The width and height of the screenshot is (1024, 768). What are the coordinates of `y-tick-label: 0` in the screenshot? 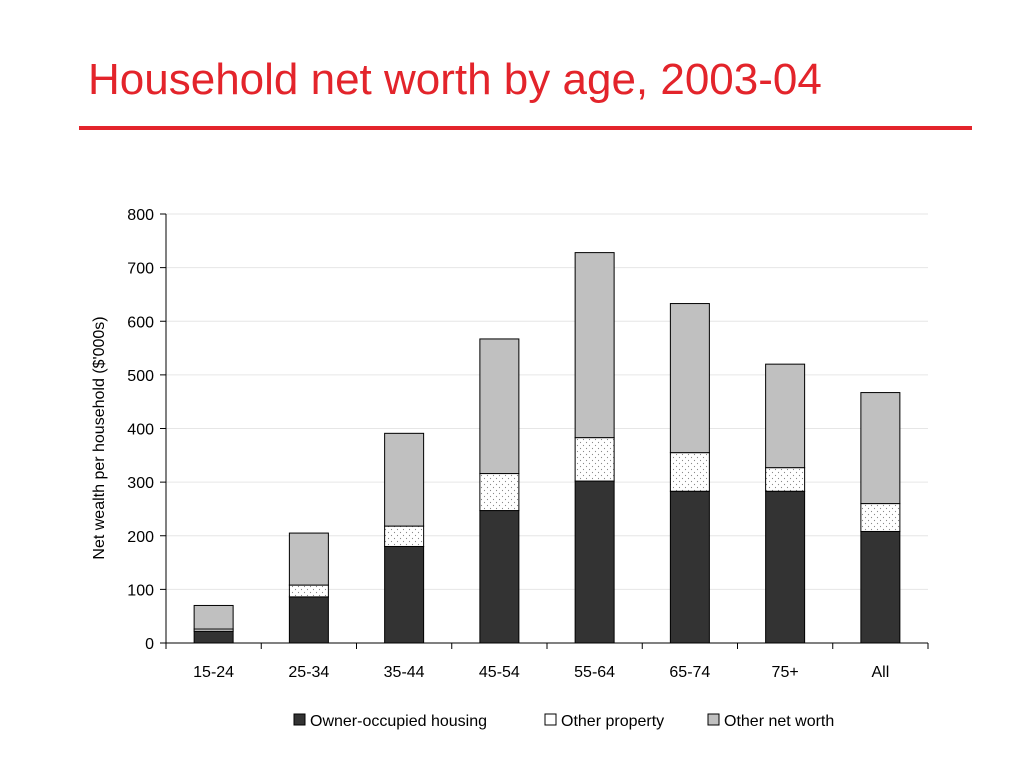 It's located at (149, 644).